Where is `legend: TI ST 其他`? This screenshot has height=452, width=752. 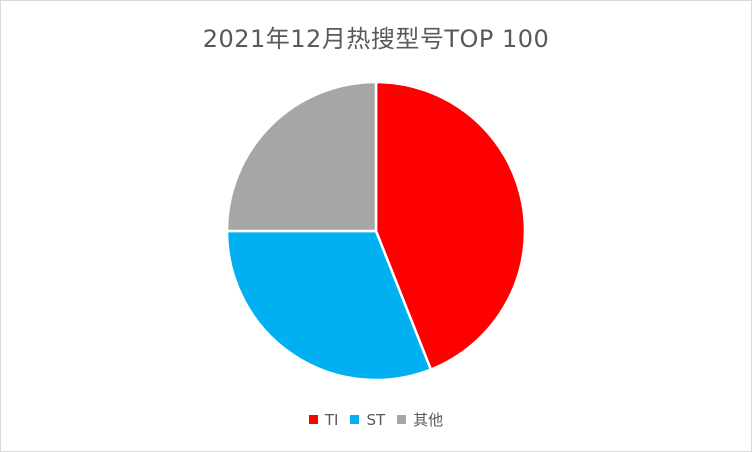
legend: TI ST 其他 is located at coordinates (376, 419).